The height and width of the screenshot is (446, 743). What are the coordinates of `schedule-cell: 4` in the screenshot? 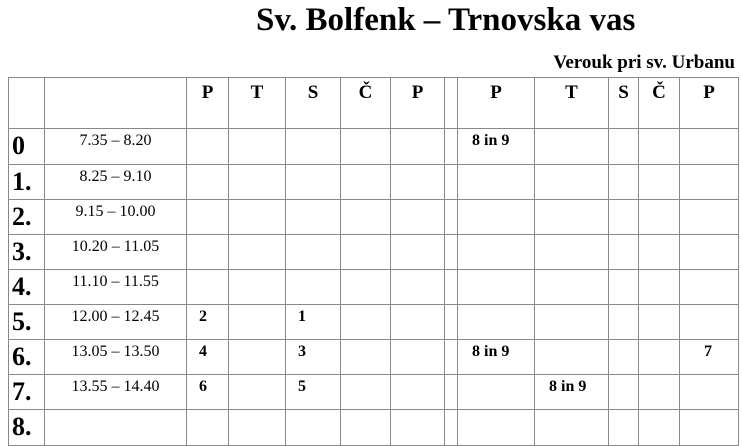 It's located at (207, 357).